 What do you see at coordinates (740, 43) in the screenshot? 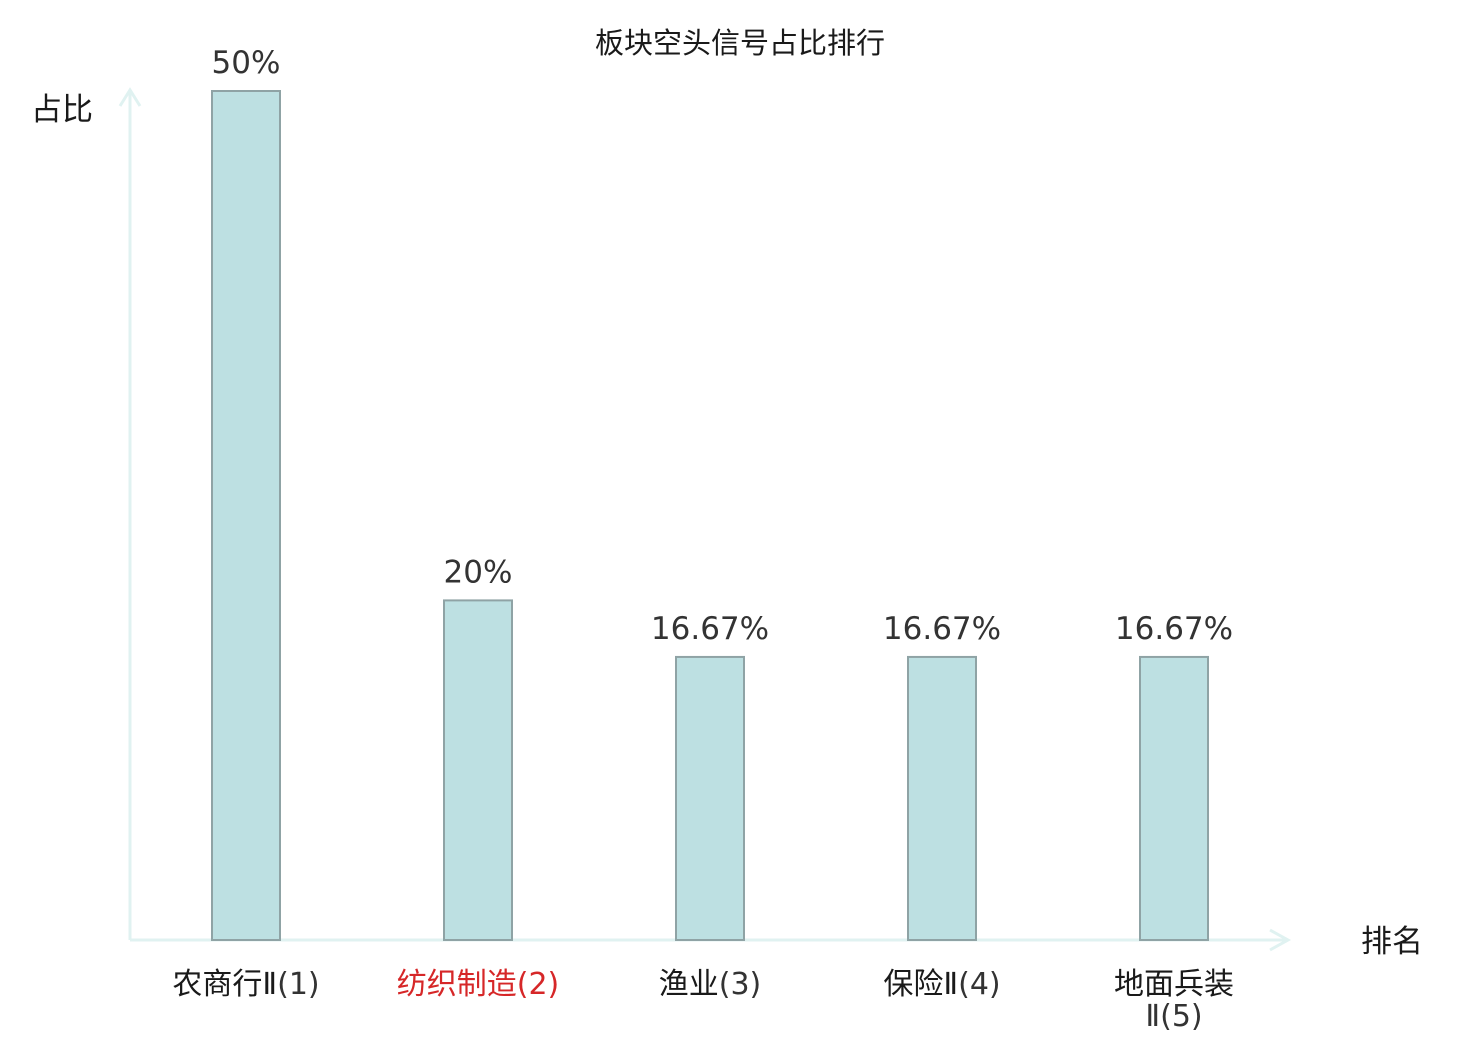
I see `chart-title: 板块空头信号占比排行` at bounding box center [740, 43].